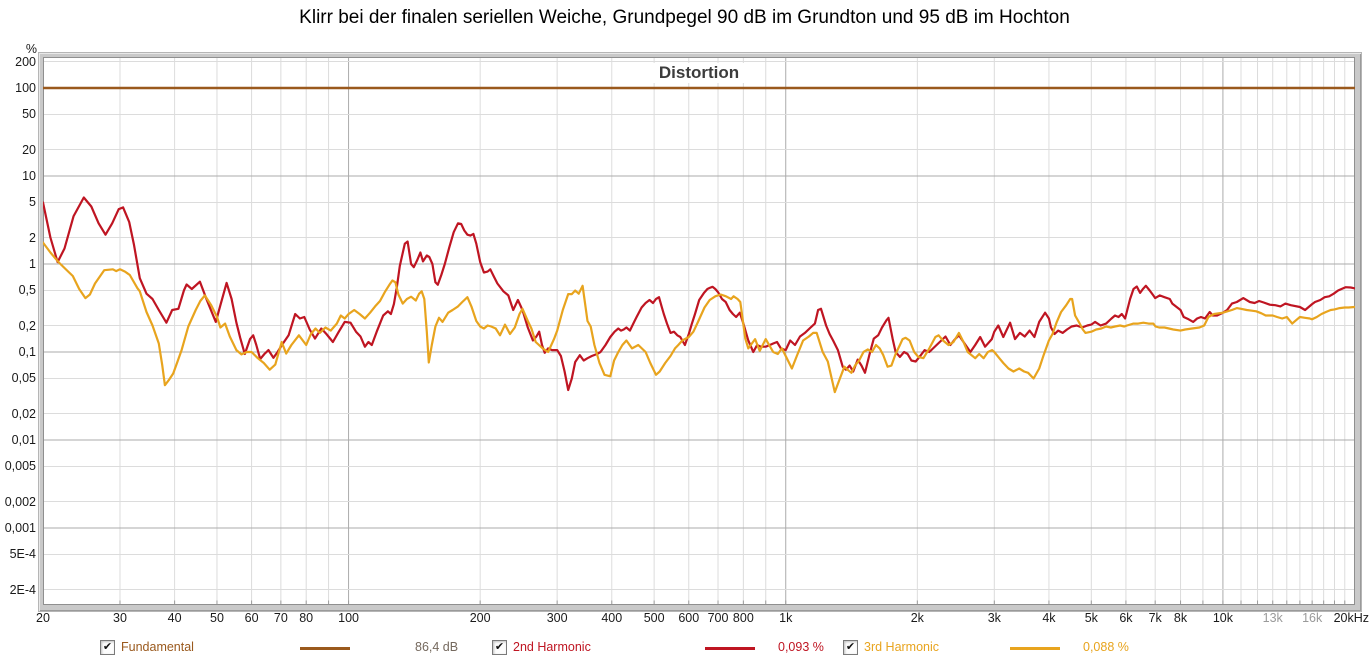  I want to click on x-tick-label: 80, so click(306, 618).